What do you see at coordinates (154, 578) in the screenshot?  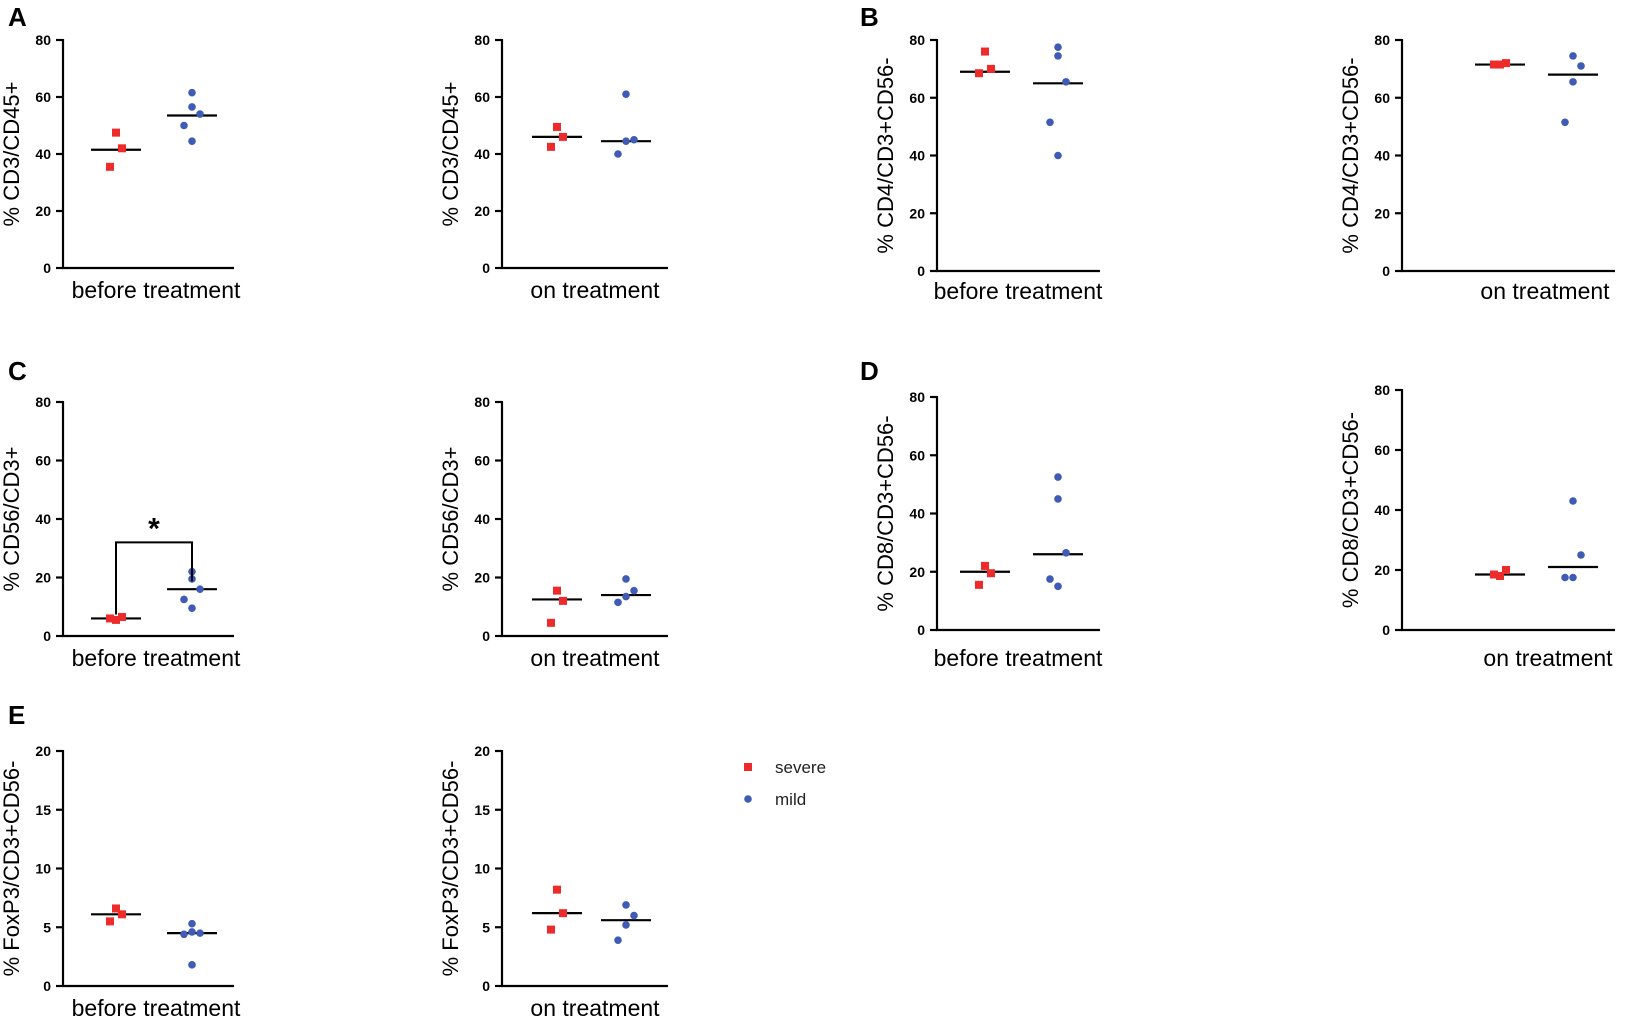 I see `significance-bracket` at bounding box center [154, 578].